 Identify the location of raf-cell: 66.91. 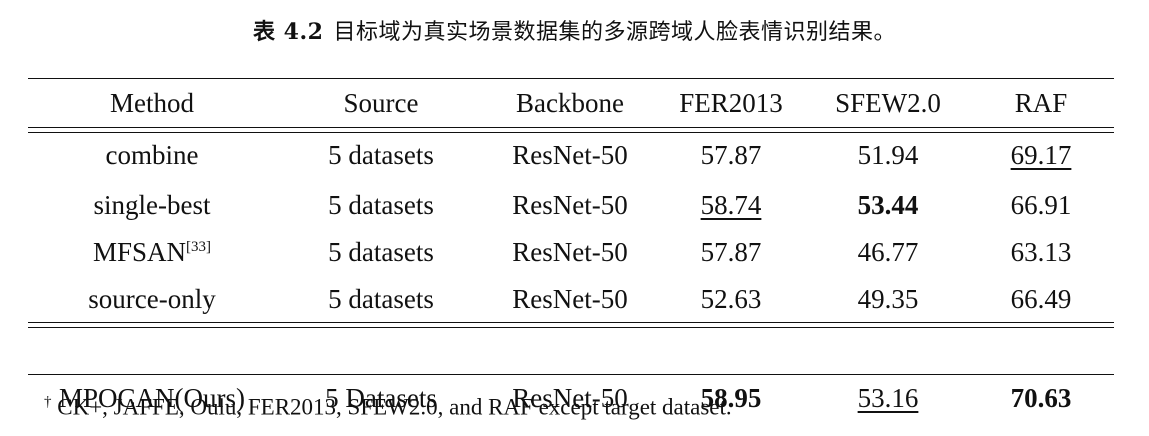
(1041, 205).